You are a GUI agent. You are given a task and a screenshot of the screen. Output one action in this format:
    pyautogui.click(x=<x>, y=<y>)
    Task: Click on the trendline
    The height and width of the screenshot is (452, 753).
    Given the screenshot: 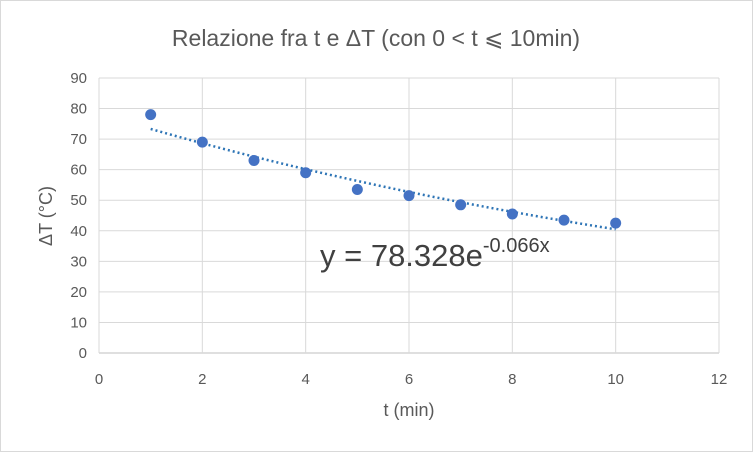 What is the action you would take?
    pyautogui.click(x=383, y=179)
    